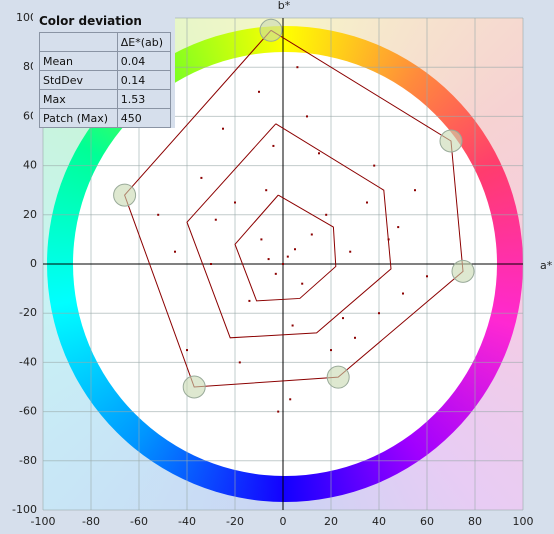 The width and height of the screenshot is (554, 534). Describe the element at coordinates (28, 312) in the screenshot. I see `y-tick-label: -20` at that location.